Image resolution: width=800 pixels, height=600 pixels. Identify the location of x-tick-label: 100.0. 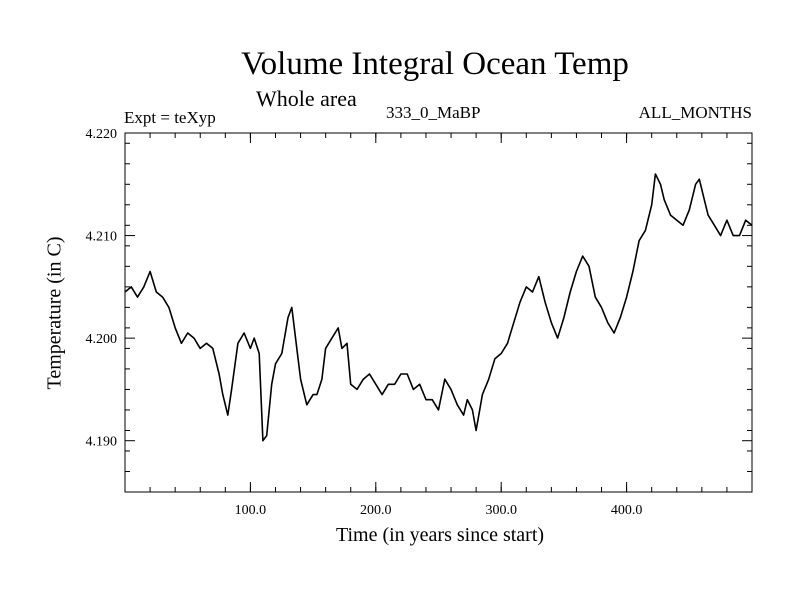
(251, 510).